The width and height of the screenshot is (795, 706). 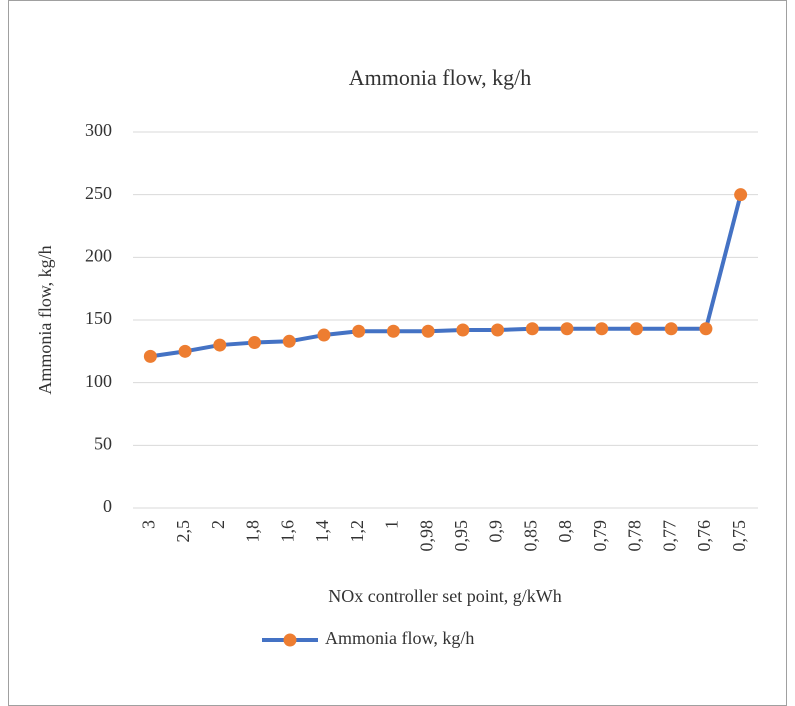 I want to click on x-tick-label: 3, so click(x=148, y=524).